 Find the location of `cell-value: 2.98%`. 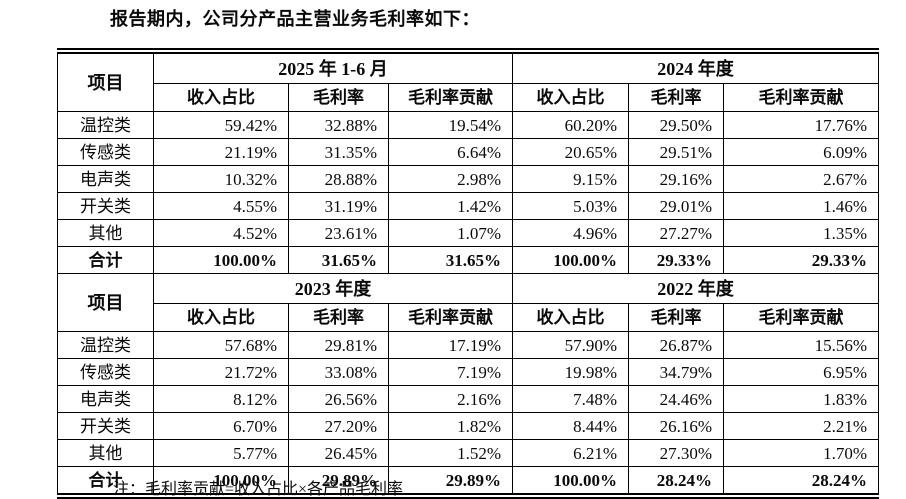

cell-value: 2.98% is located at coordinates (450, 179).